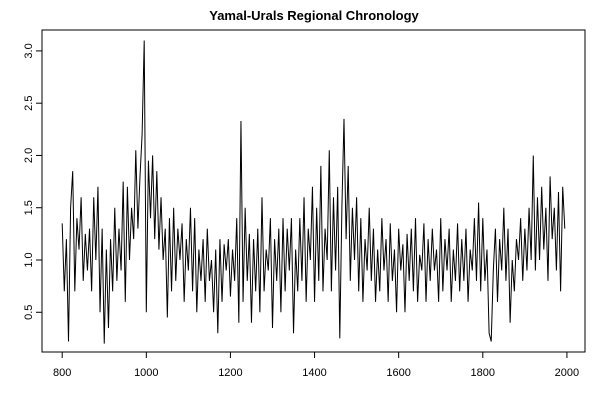  What do you see at coordinates (62, 373) in the screenshot?
I see `x-tick-label: 800` at bounding box center [62, 373].